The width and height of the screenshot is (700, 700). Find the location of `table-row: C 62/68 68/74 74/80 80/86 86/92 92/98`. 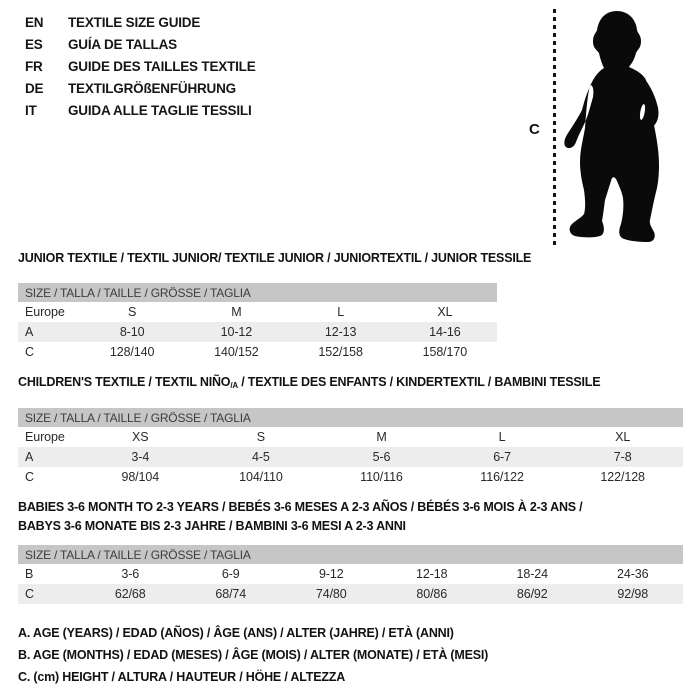

table-row: C 62/68 68/74 74/80 80/86 86/92 92/98 is located at coordinates (350, 594).